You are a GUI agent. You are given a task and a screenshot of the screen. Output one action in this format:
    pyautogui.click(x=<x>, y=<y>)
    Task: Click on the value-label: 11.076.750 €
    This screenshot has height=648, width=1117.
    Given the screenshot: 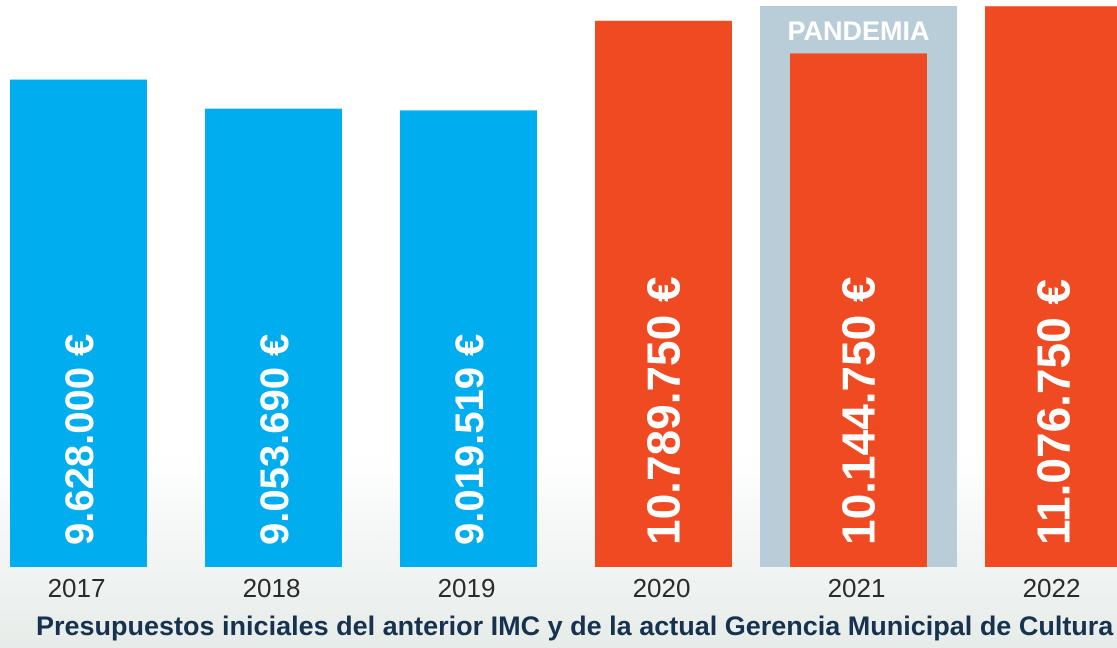 What is the action you would take?
    pyautogui.click(x=1054, y=412)
    